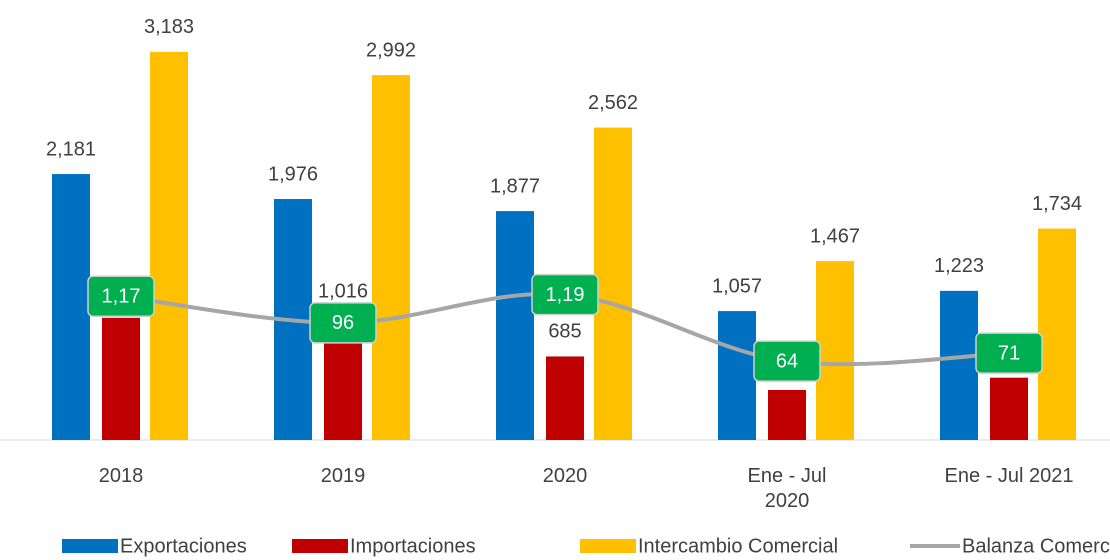  Describe the element at coordinates (293, 174) in the screenshot. I see `data-label: 1,976` at that location.